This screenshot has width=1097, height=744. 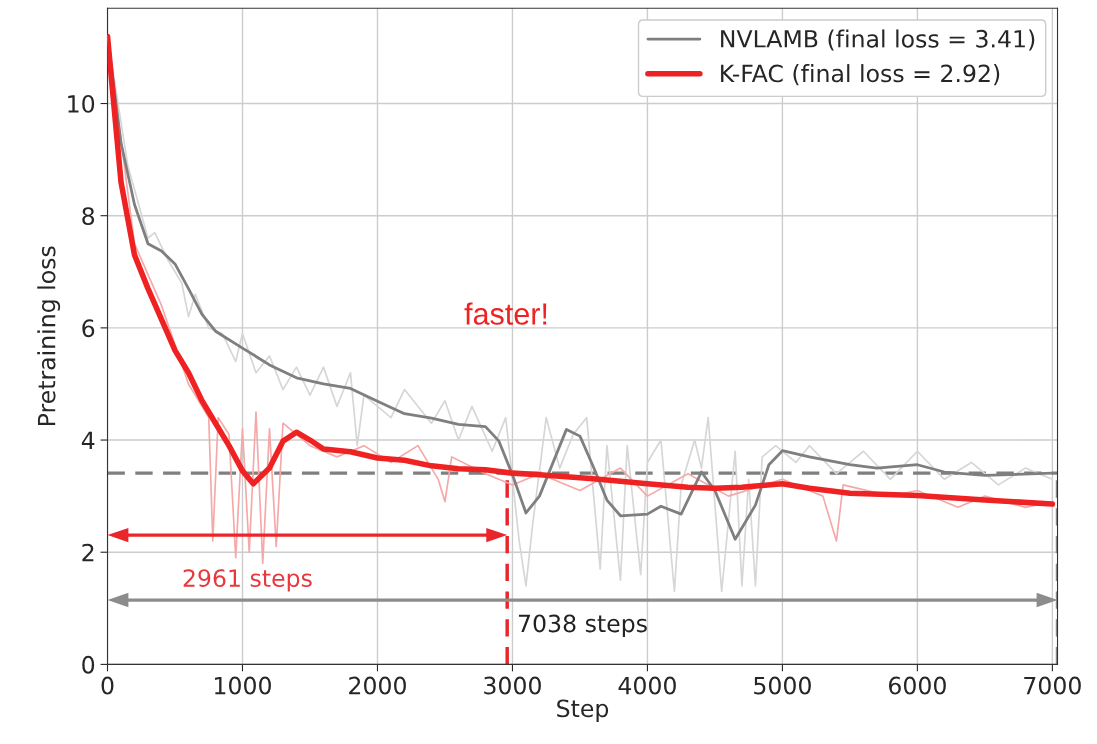 What do you see at coordinates (1052, 685) in the screenshot?
I see `x-tick-label: 7000` at bounding box center [1052, 685].